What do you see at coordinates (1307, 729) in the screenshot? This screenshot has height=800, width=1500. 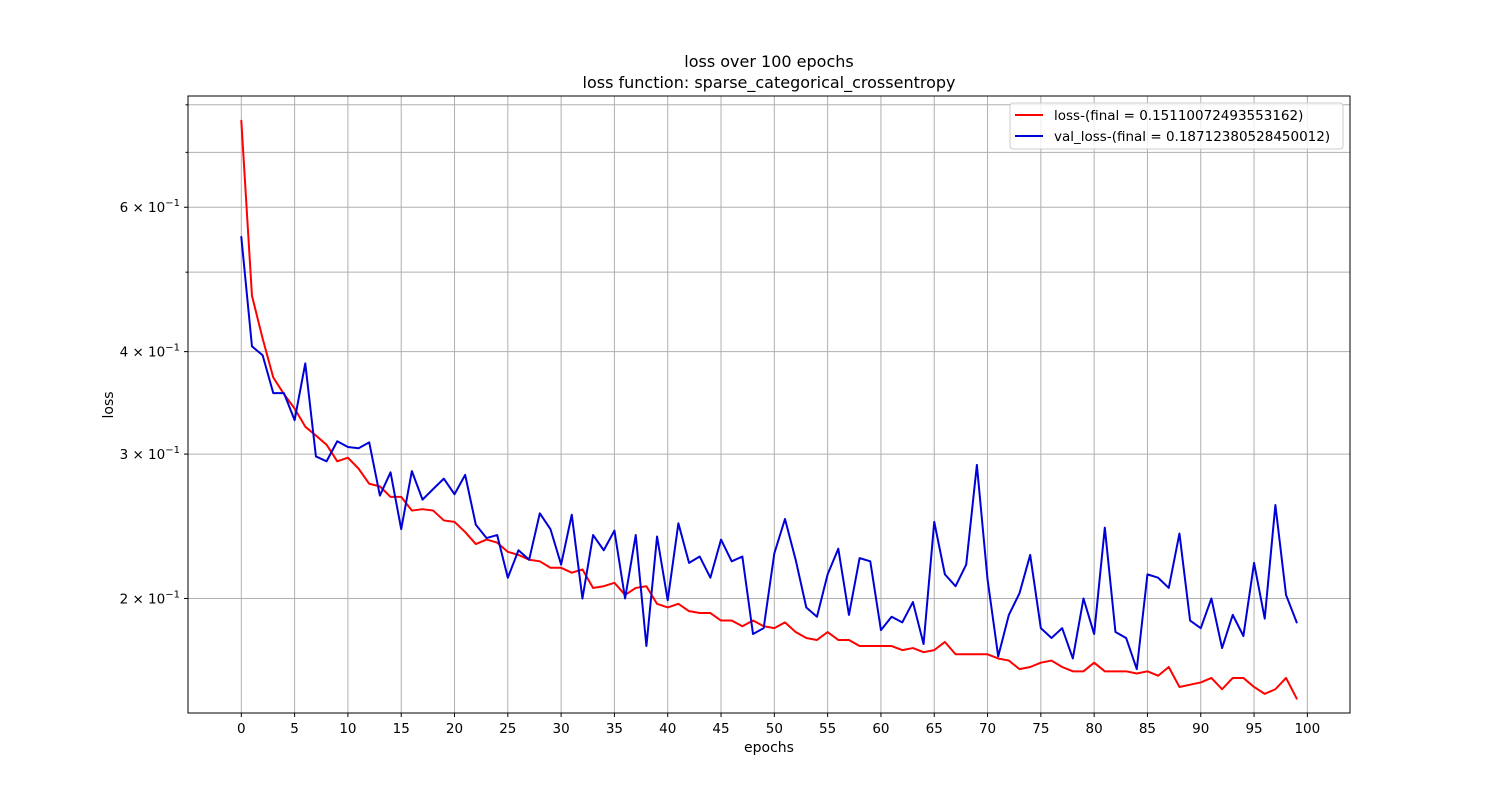 I see `x-tick-label: 100` at bounding box center [1307, 729].